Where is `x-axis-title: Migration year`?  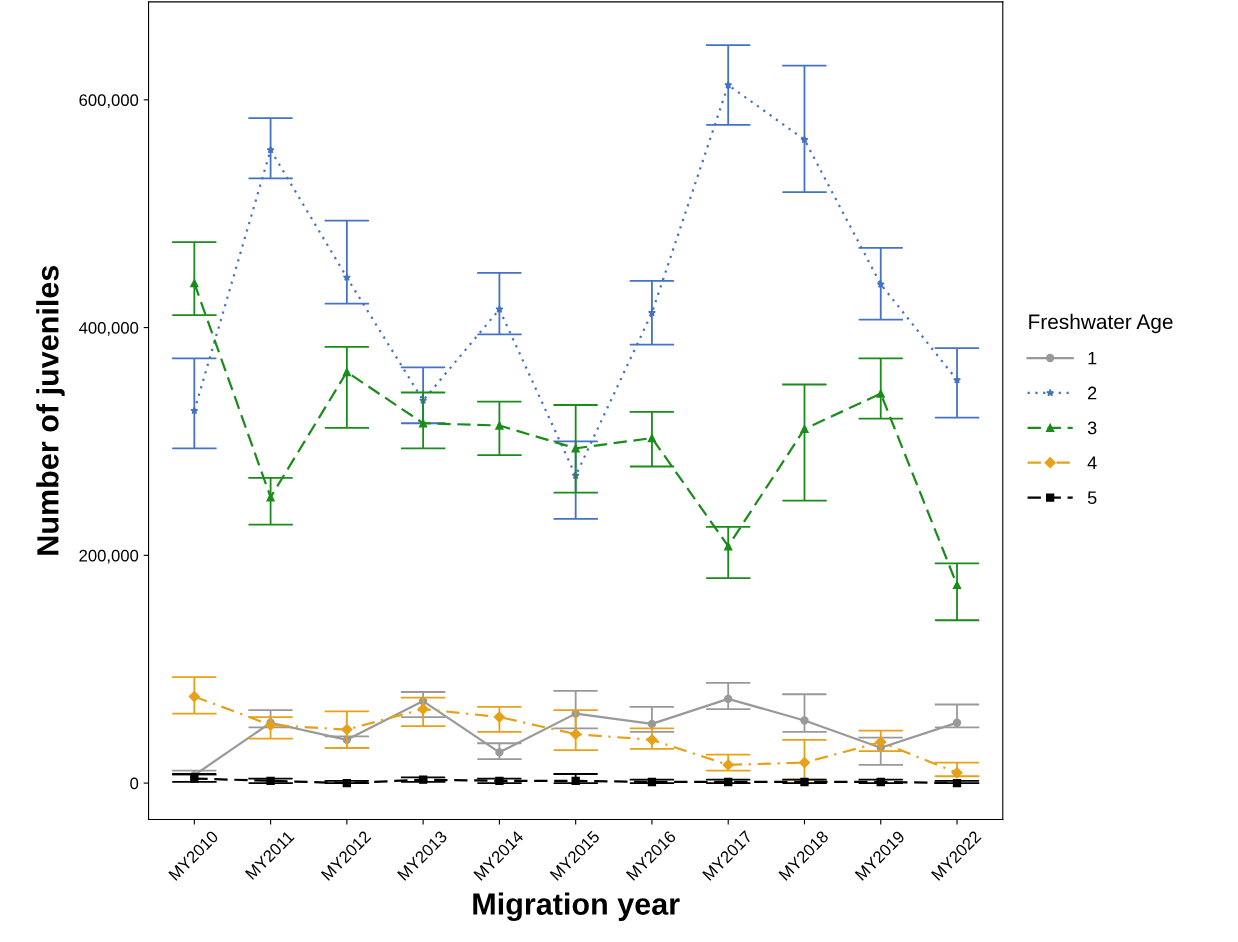 x-axis-title: Migration year is located at coordinates (576, 907).